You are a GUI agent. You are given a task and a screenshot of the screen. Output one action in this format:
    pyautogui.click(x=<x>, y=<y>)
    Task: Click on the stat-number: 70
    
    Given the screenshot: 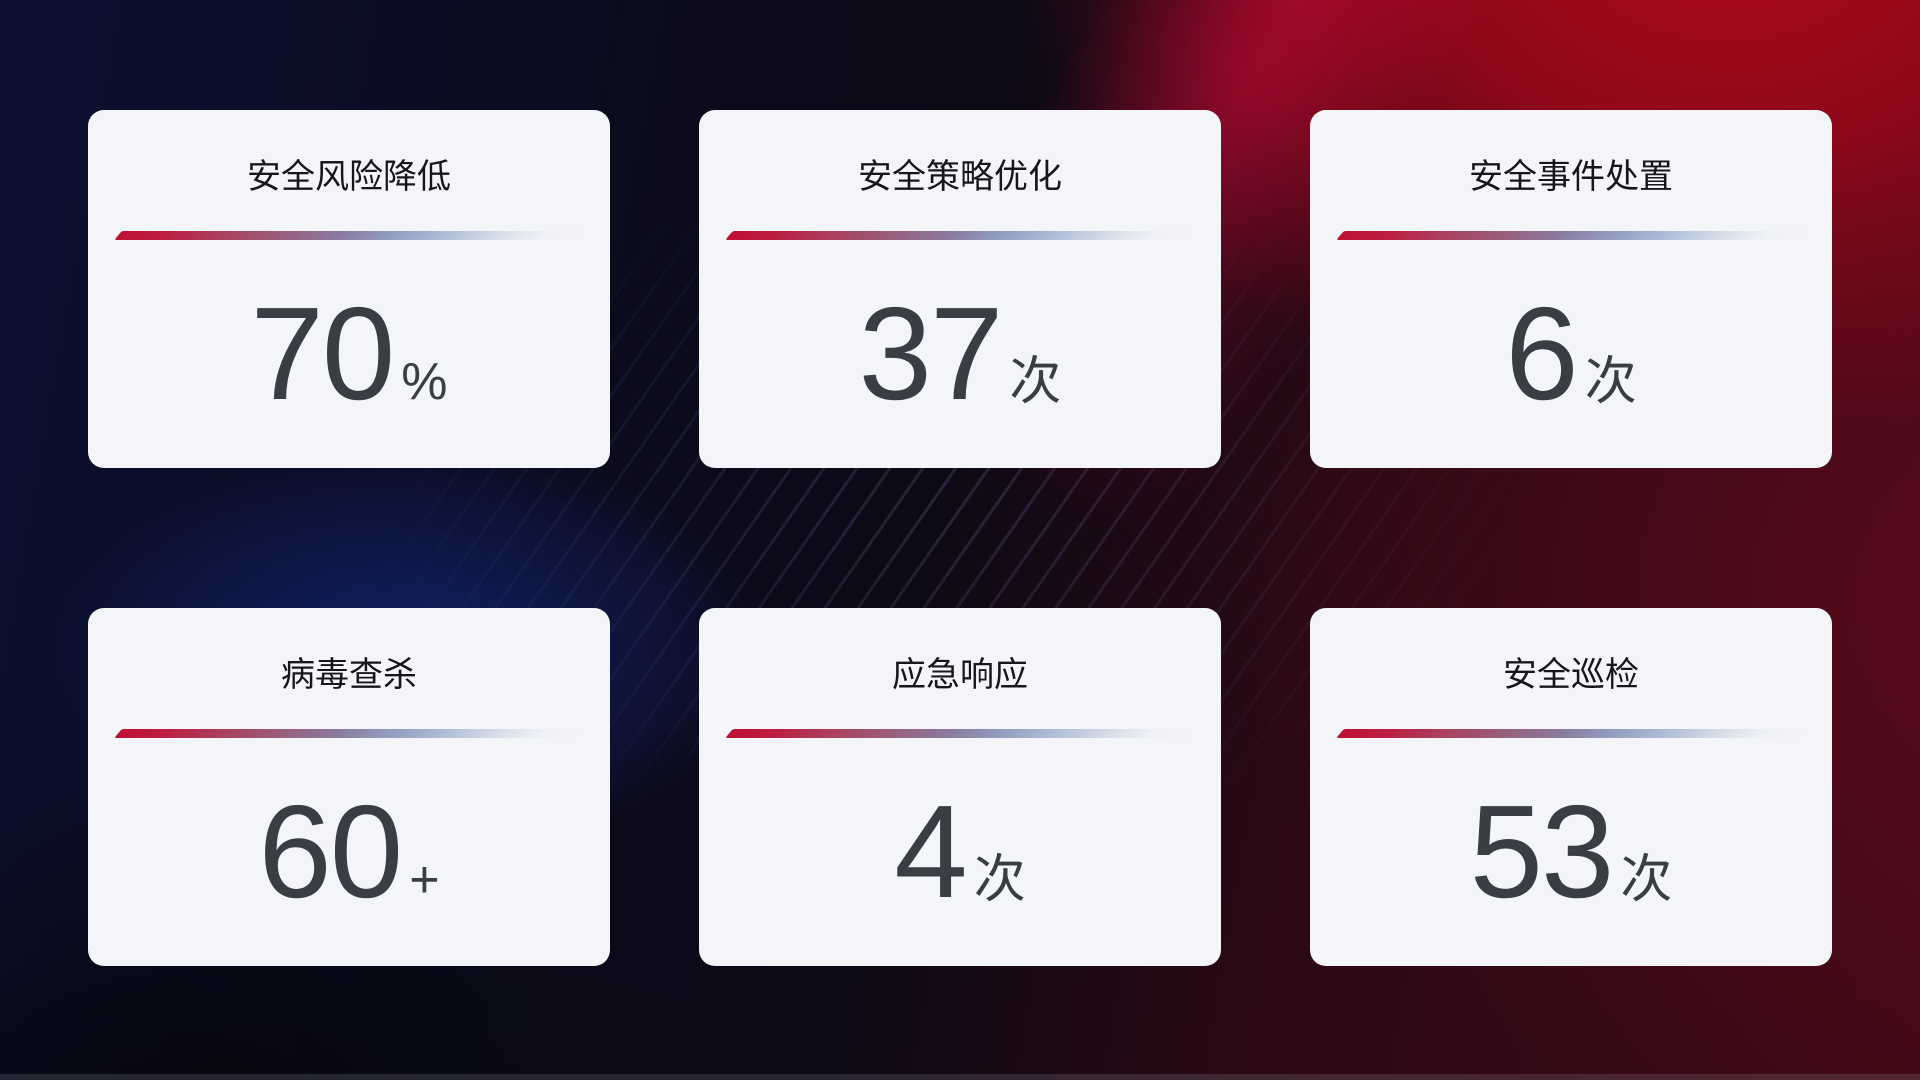 What is the action you would take?
    pyautogui.click(x=322, y=353)
    